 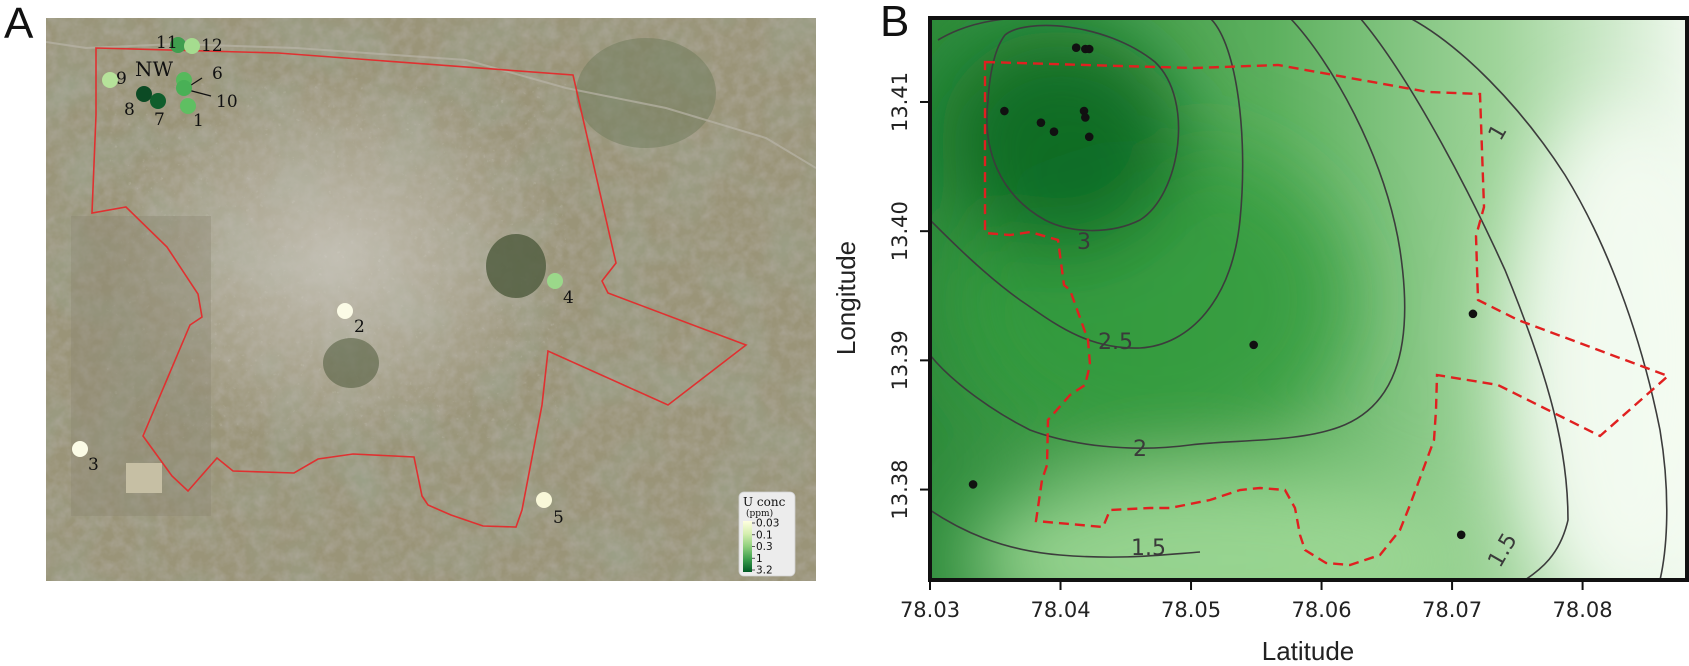 I want to click on x-tick-label: 78.03, so click(x=930, y=610).